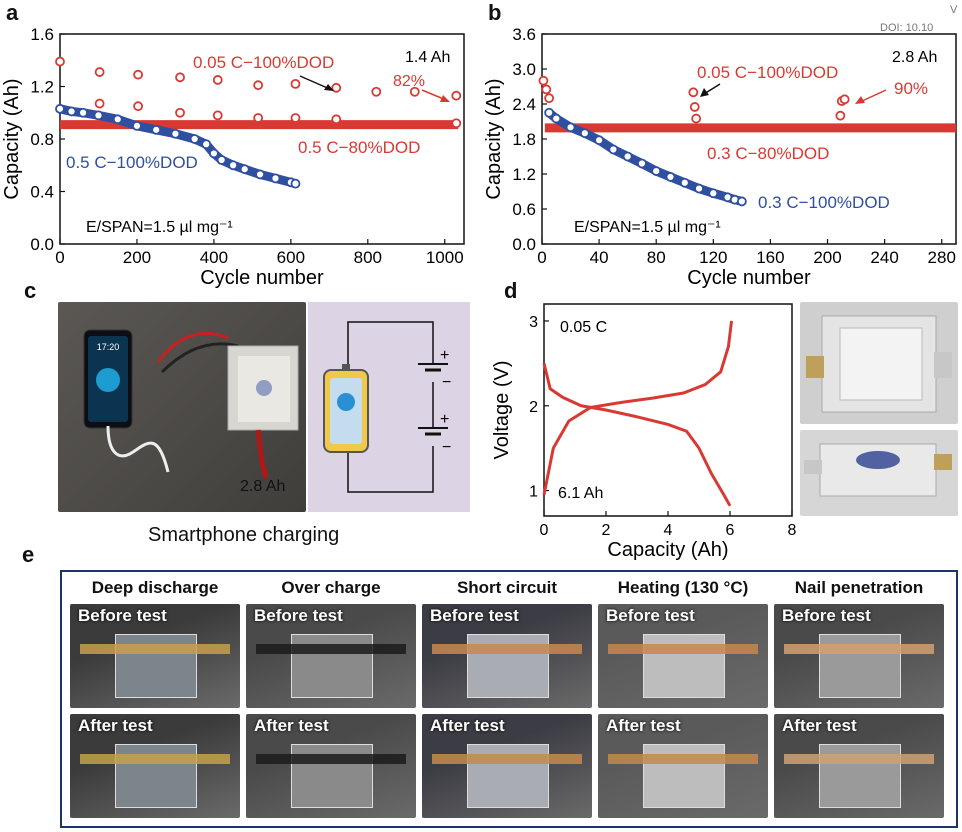 This screenshot has height=832, width=962. I want to click on y-tick-label-3: 1.8, so click(524, 139).